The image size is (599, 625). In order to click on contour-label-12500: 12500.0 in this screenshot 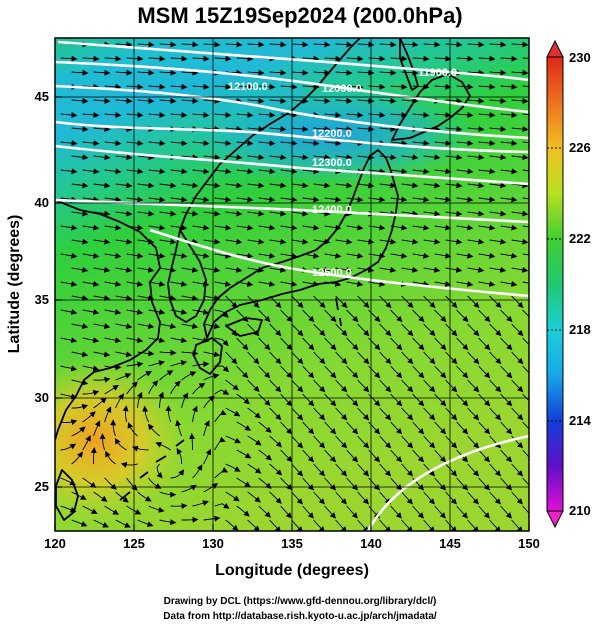, I will do `click(332, 273)`.